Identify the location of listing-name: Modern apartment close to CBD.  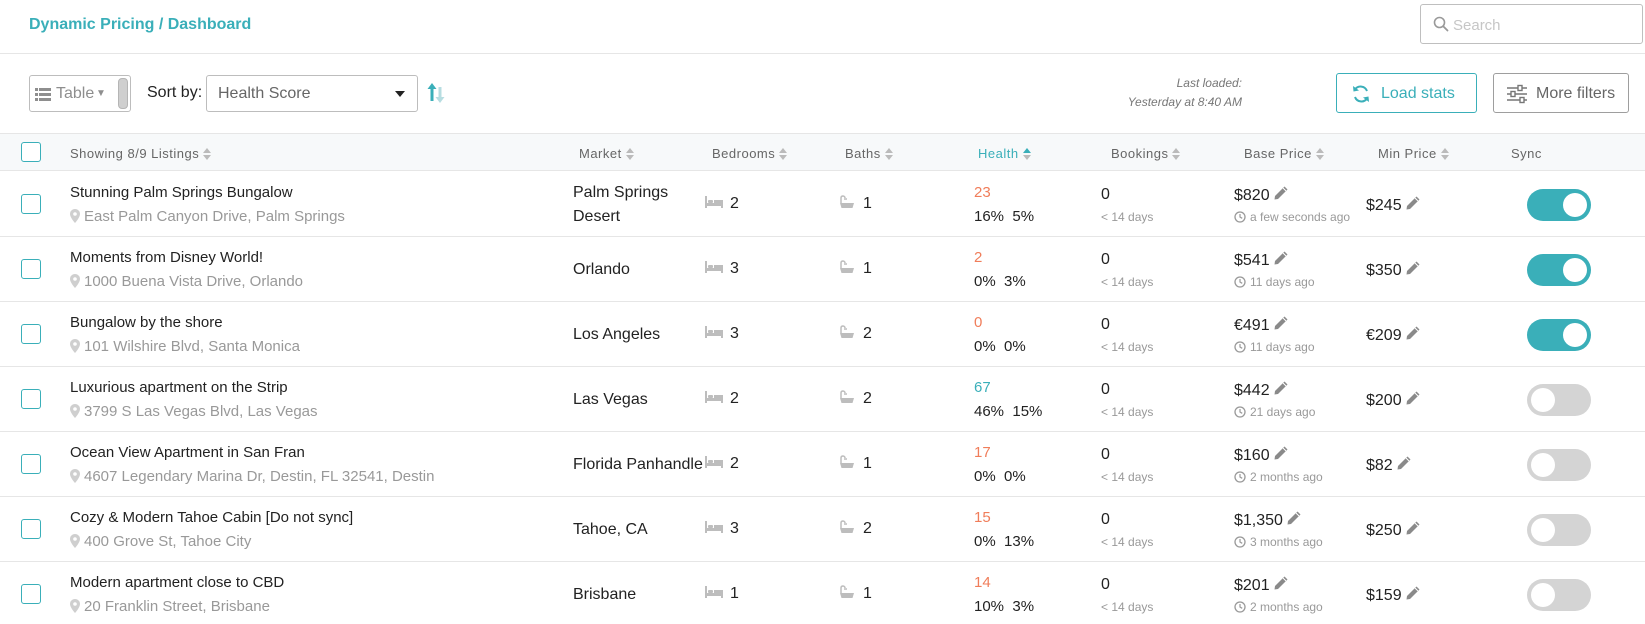
(177, 582).